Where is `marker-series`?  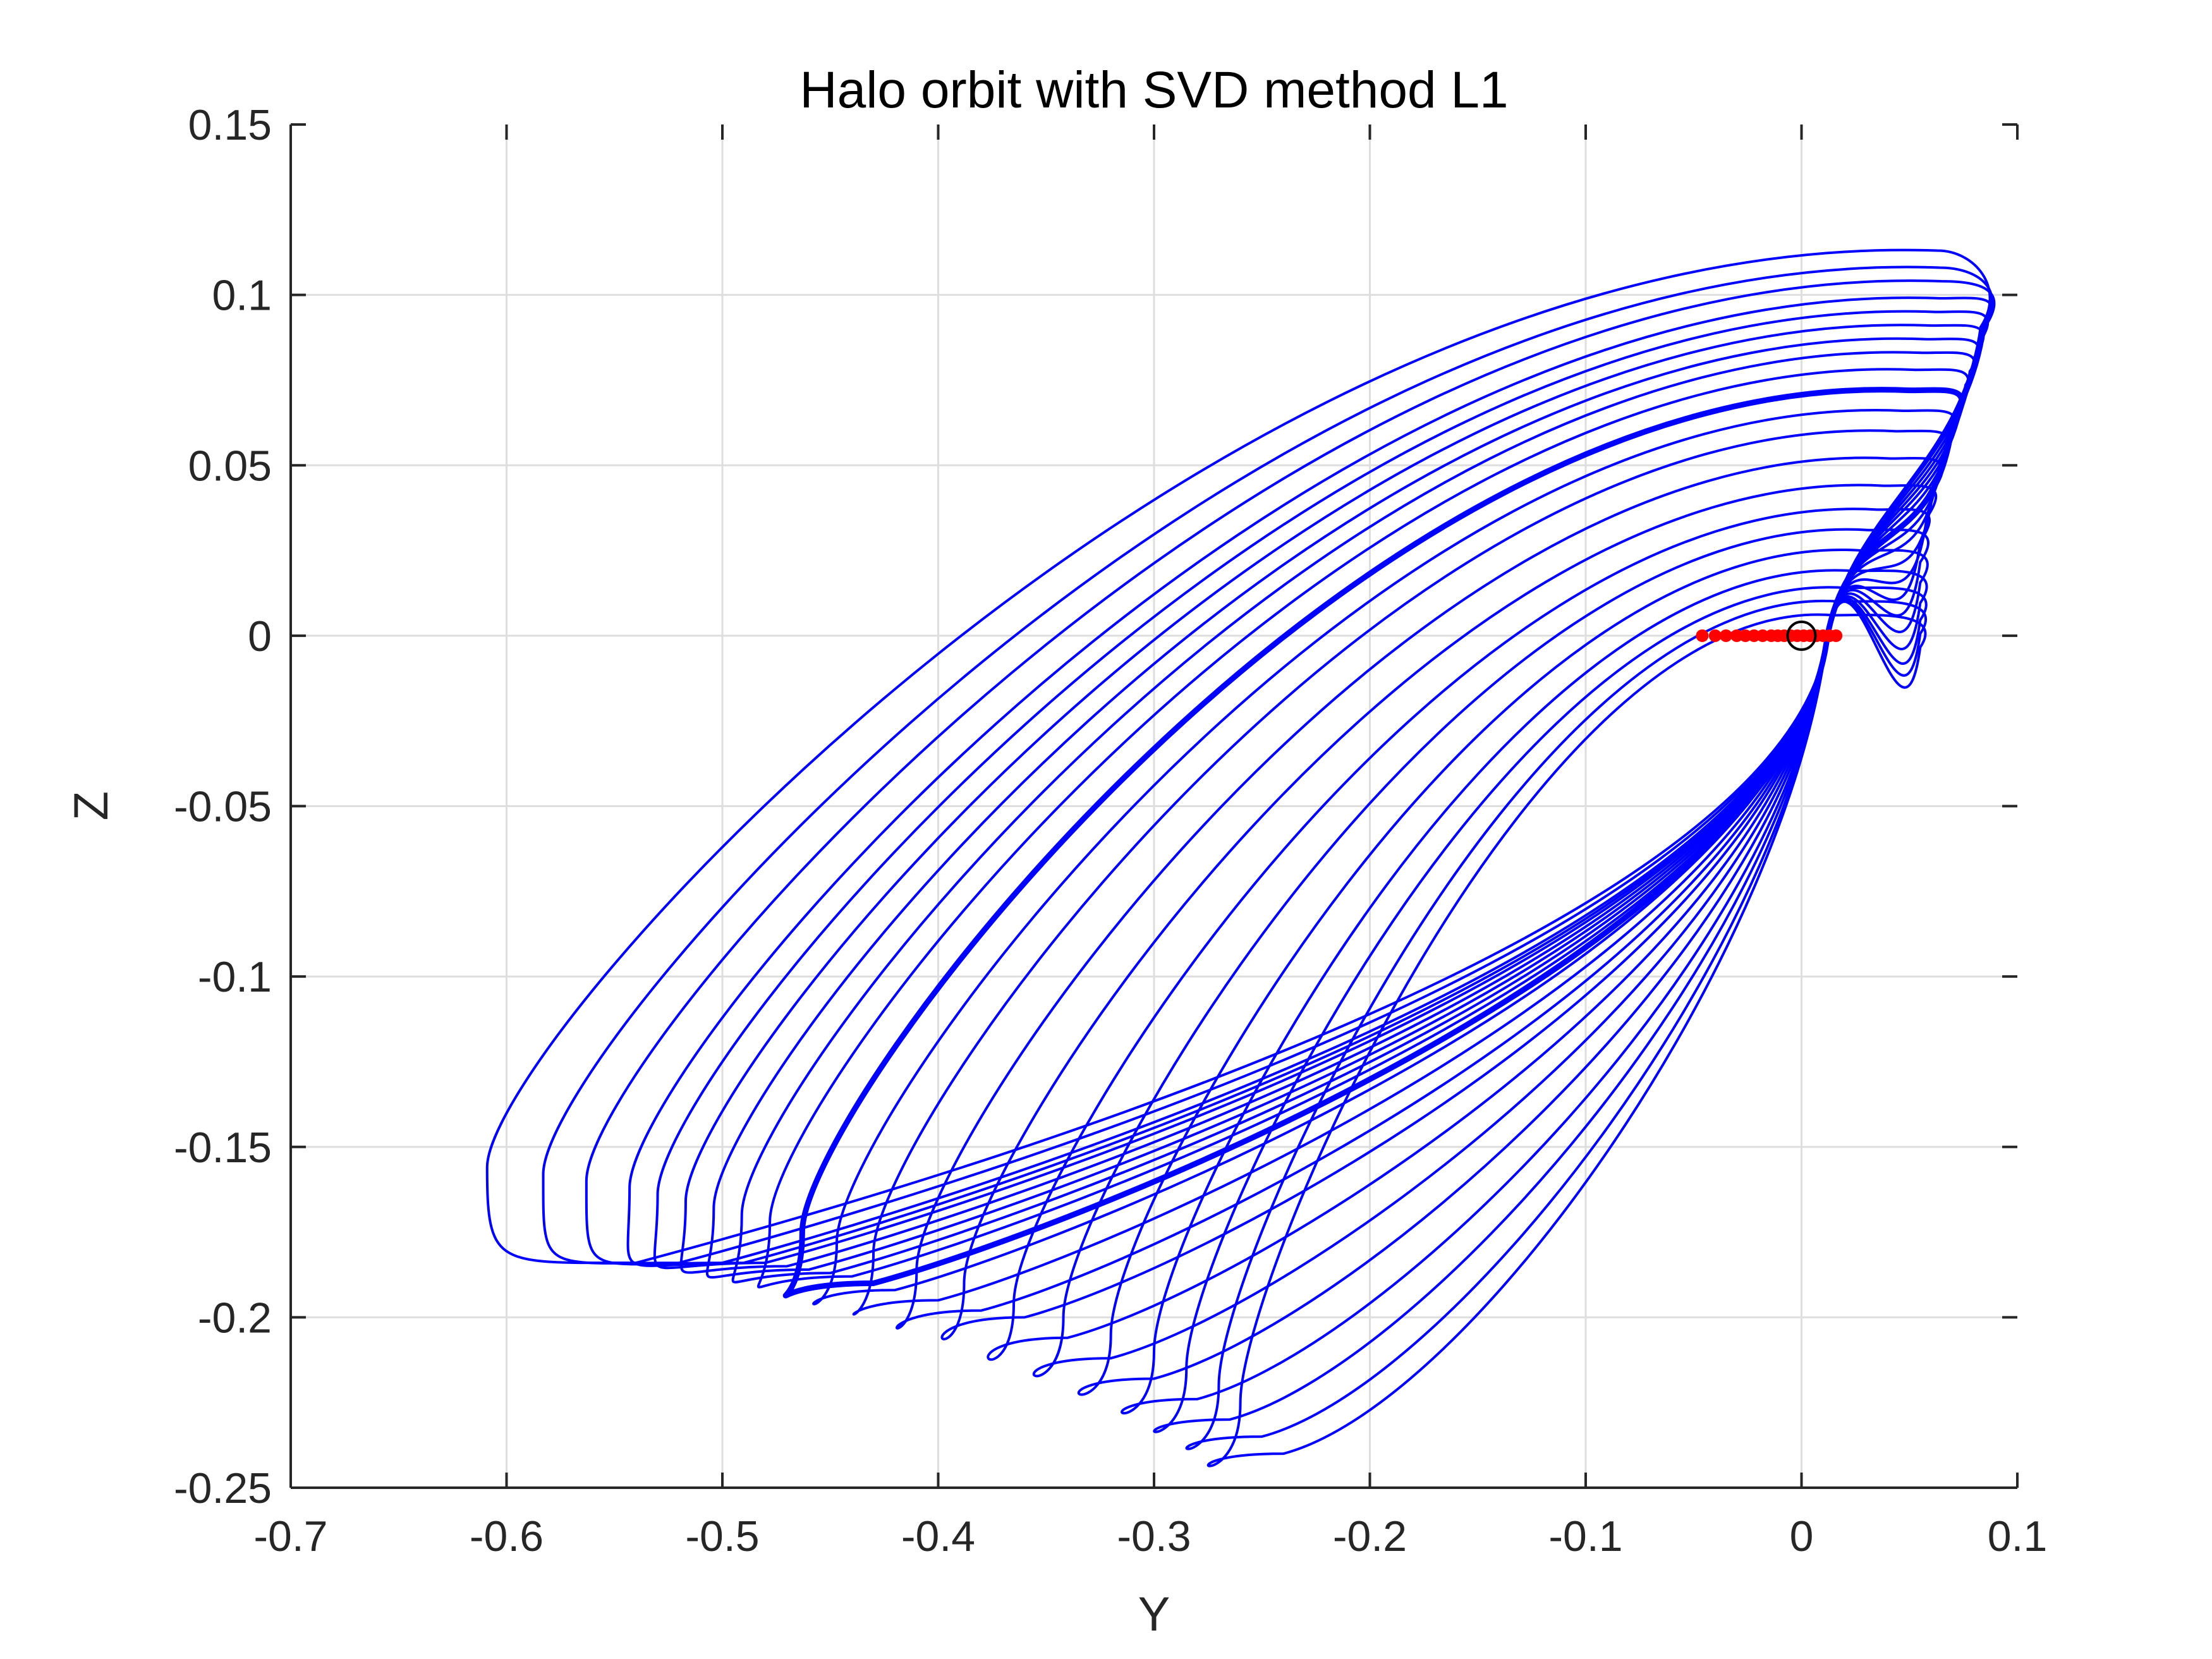 marker-series is located at coordinates (1769, 635).